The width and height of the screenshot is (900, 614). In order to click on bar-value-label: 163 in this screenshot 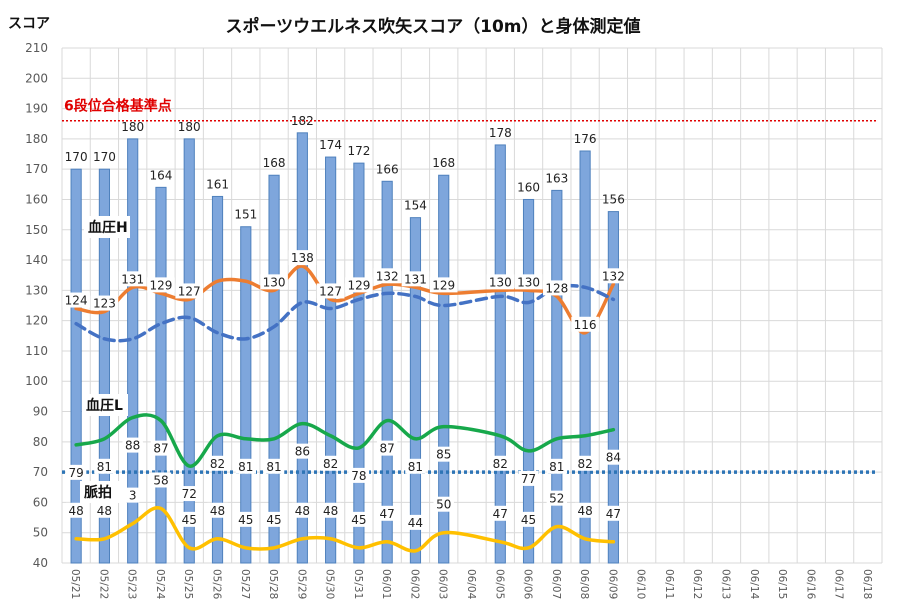, I will do `click(556, 178)`.